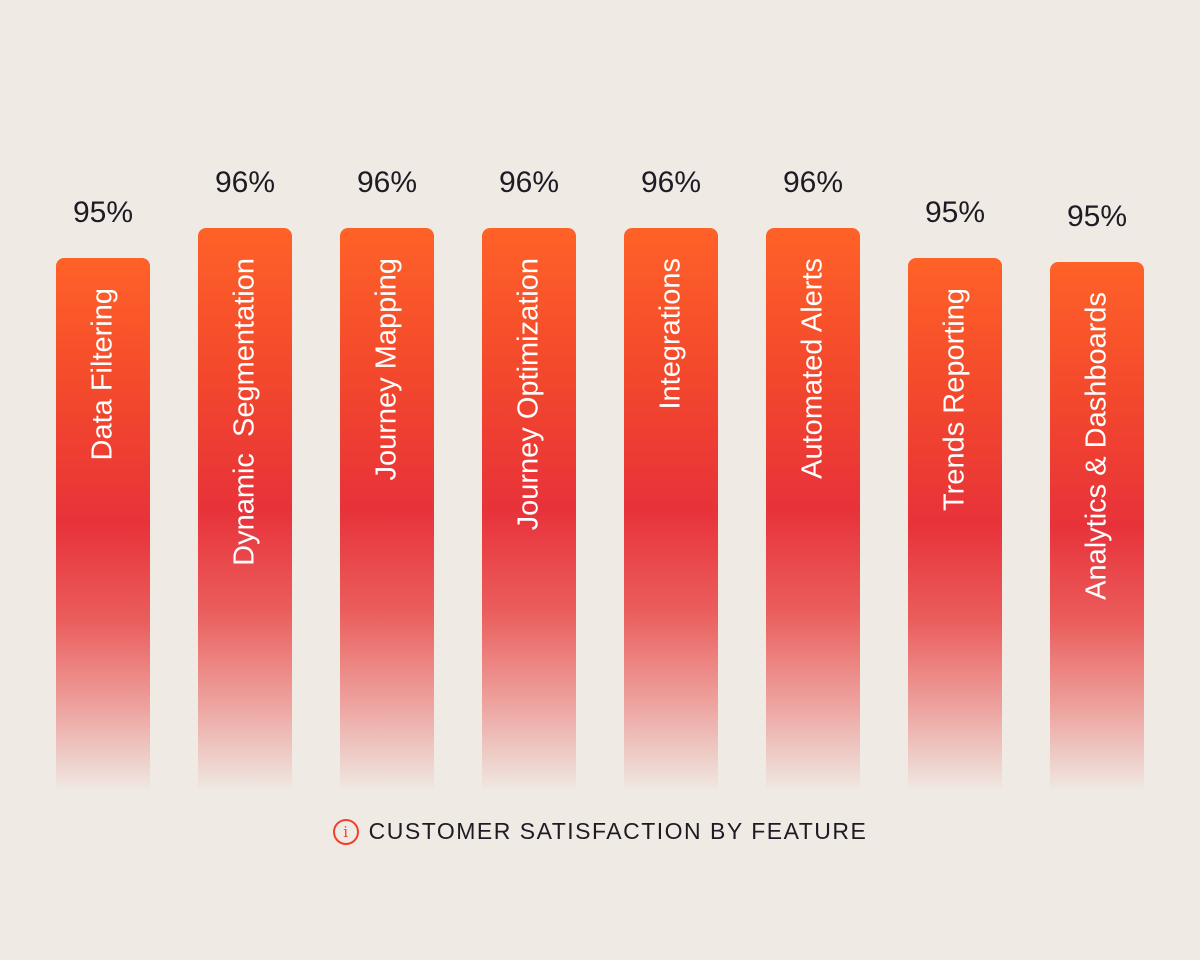 This screenshot has width=1200, height=960. I want to click on bar-label: Data Filtering, so click(102, 374).